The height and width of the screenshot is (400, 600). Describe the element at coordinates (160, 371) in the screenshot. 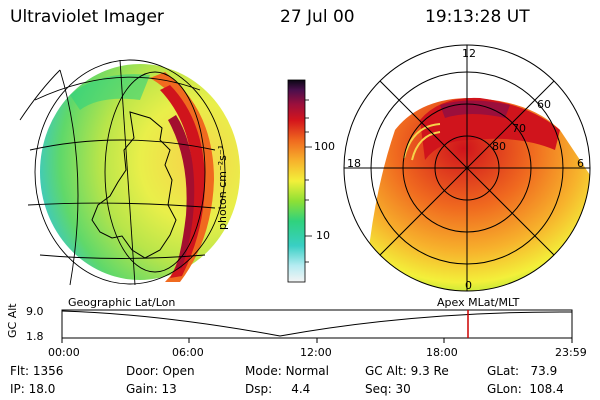

I see `door-field: Door: Open` at that location.